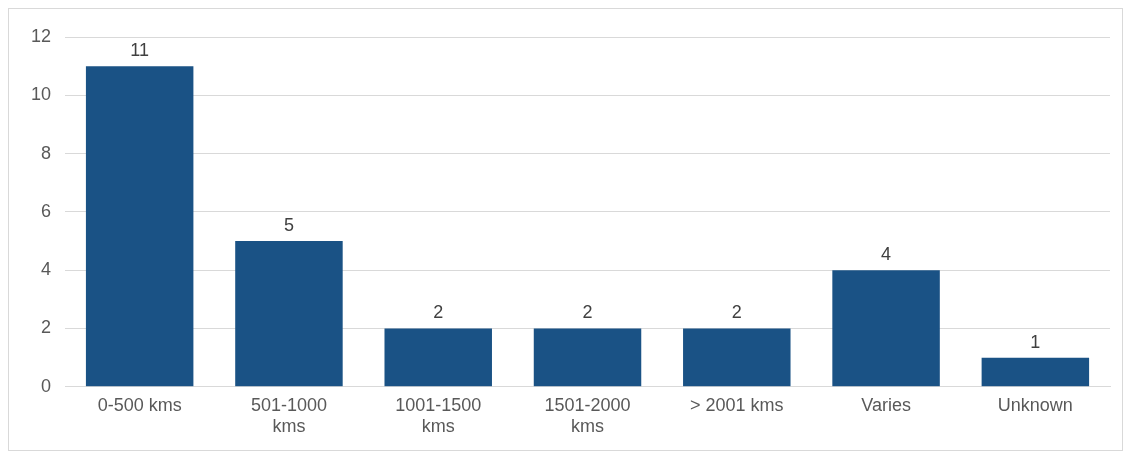 This screenshot has height=459, width=1131. I want to click on data-label: 11, so click(140, 50).